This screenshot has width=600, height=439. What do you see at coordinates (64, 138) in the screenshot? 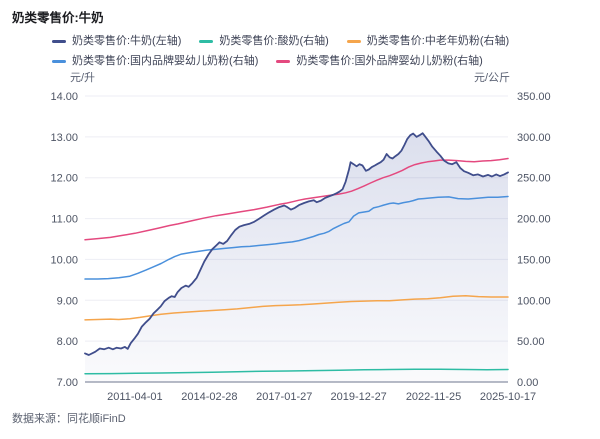
I see `left-axis-tick-label: 13.00` at bounding box center [64, 138].